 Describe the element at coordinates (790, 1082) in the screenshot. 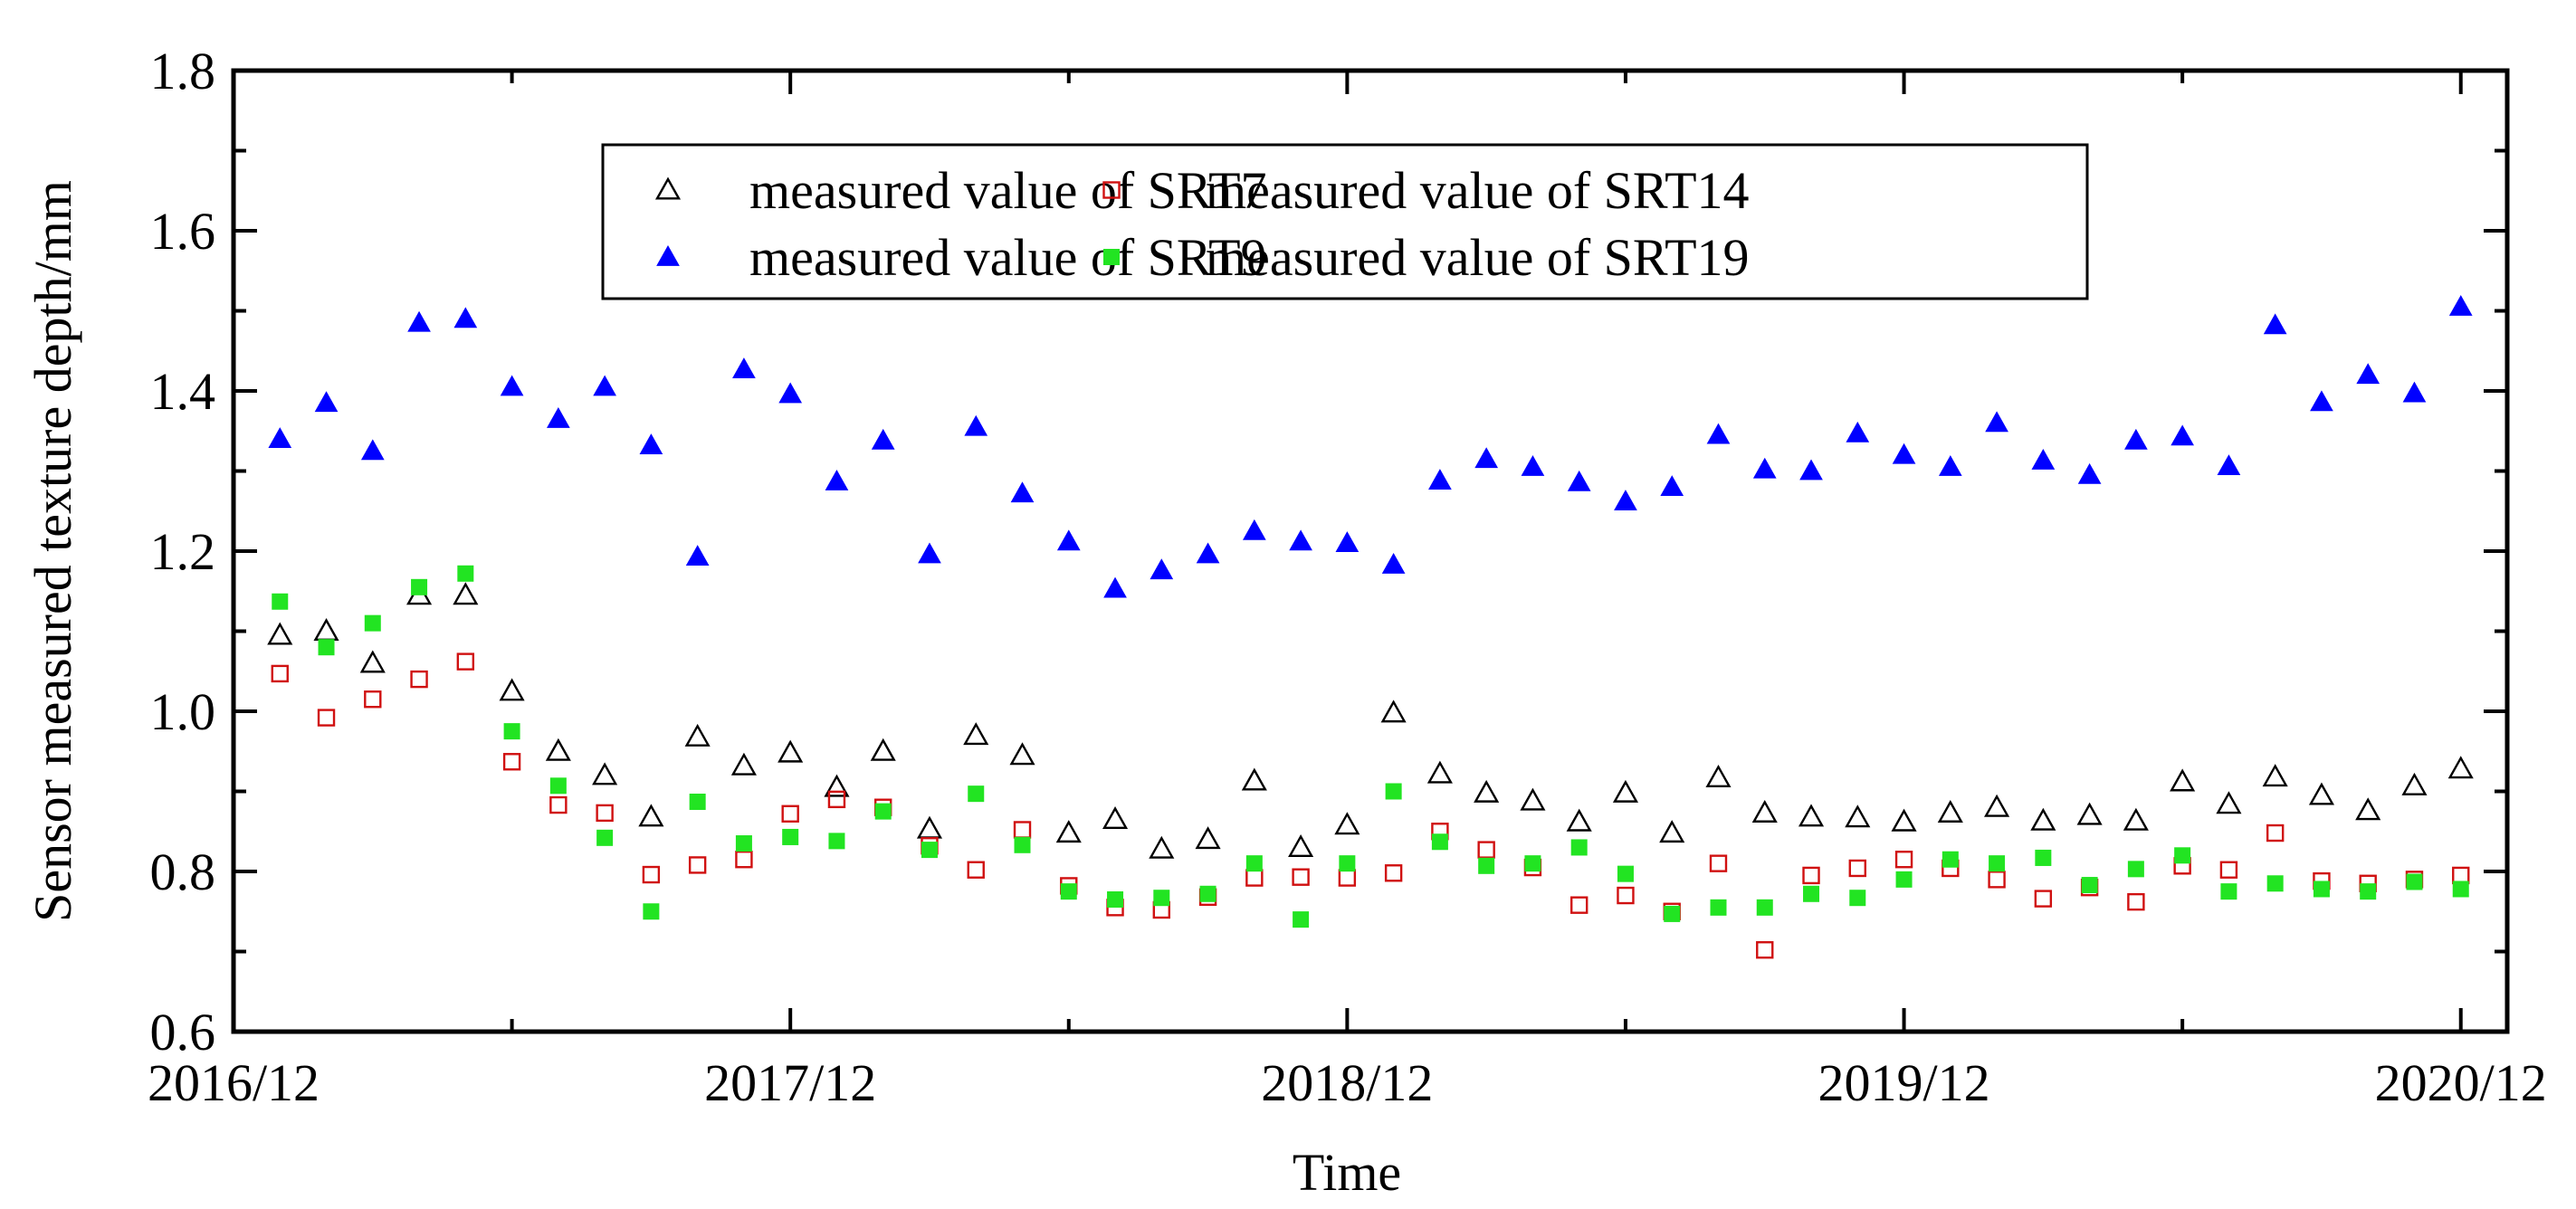

I see `x-tick-label: 2017/12` at that location.